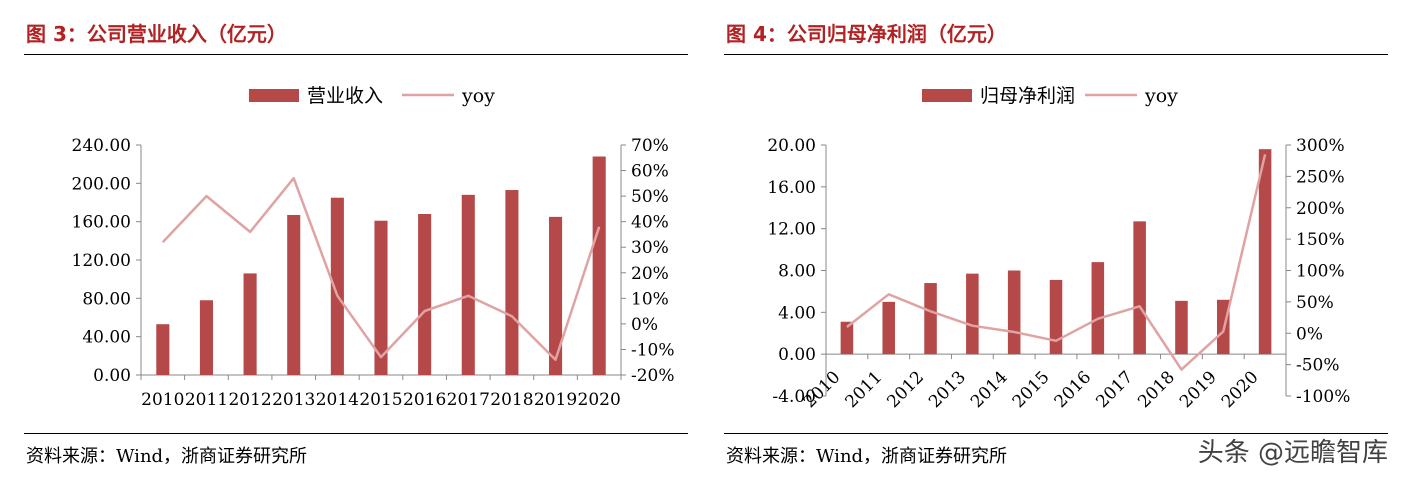 This screenshot has height=483, width=1402. I want to click on right-tick-label: 60%, so click(650, 172).